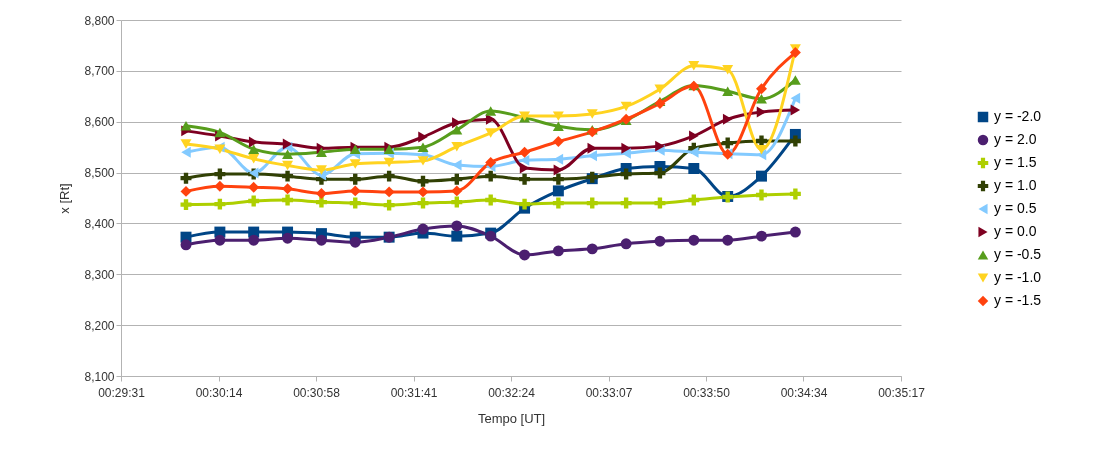 The height and width of the screenshot is (451, 1098). What do you see at coordinates (804, 392) in the screenshot?
I see `x-tick-label: 00:34:34` at bounding box center [804, 392].